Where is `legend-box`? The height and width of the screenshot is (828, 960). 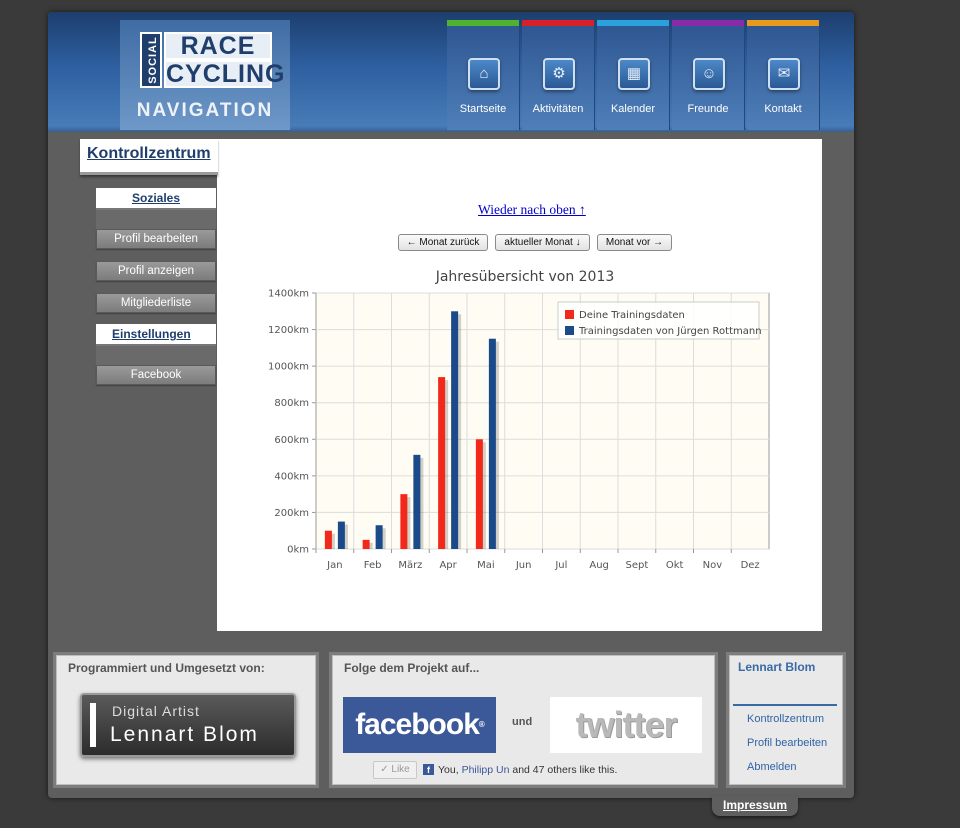 legend-box is located at coordinates (658, 320).